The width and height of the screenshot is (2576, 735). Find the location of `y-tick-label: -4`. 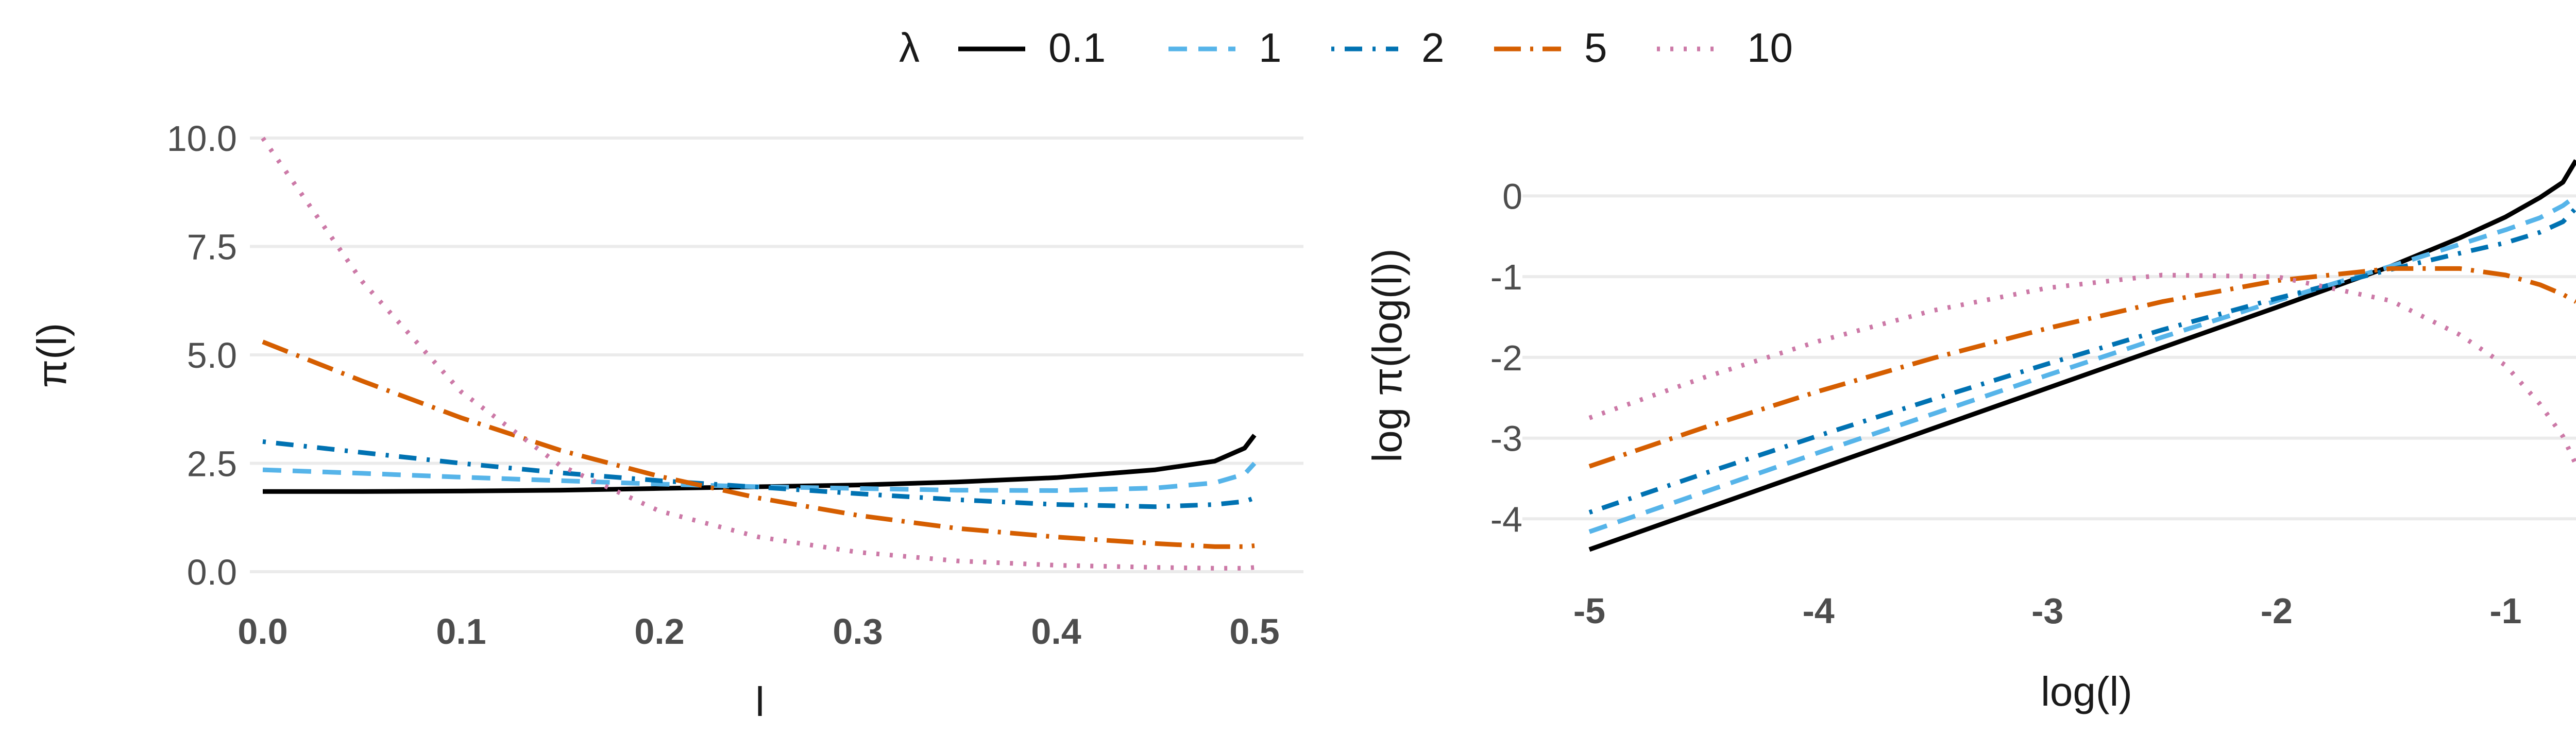

y-tick-label: -4 is located at coordinates (1506, 519).